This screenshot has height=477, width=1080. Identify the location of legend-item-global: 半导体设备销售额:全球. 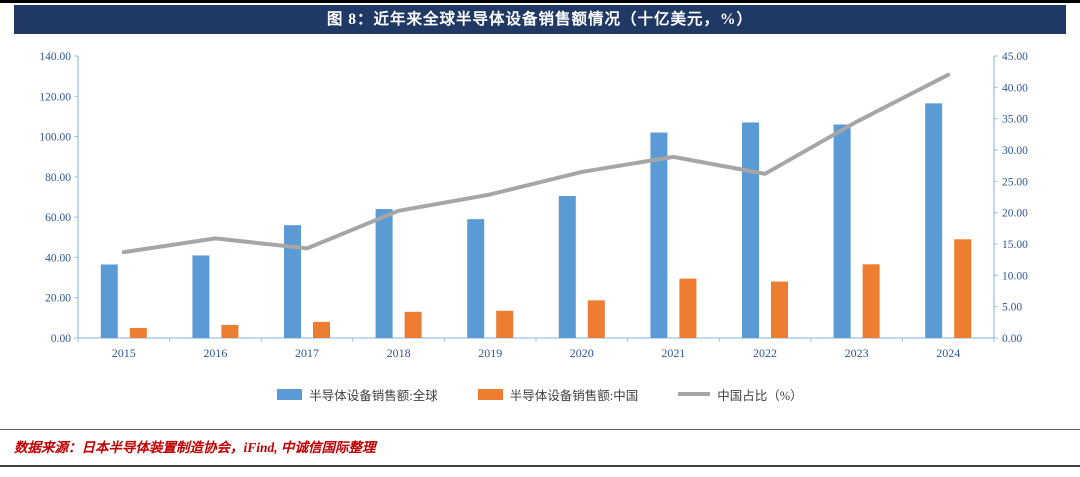
(357, 394).